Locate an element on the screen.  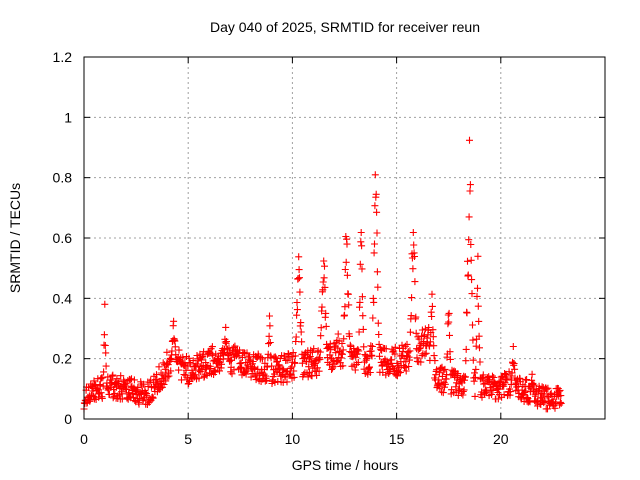
x-axis-label: GPS time / hours is located at coordinates (345, 465).